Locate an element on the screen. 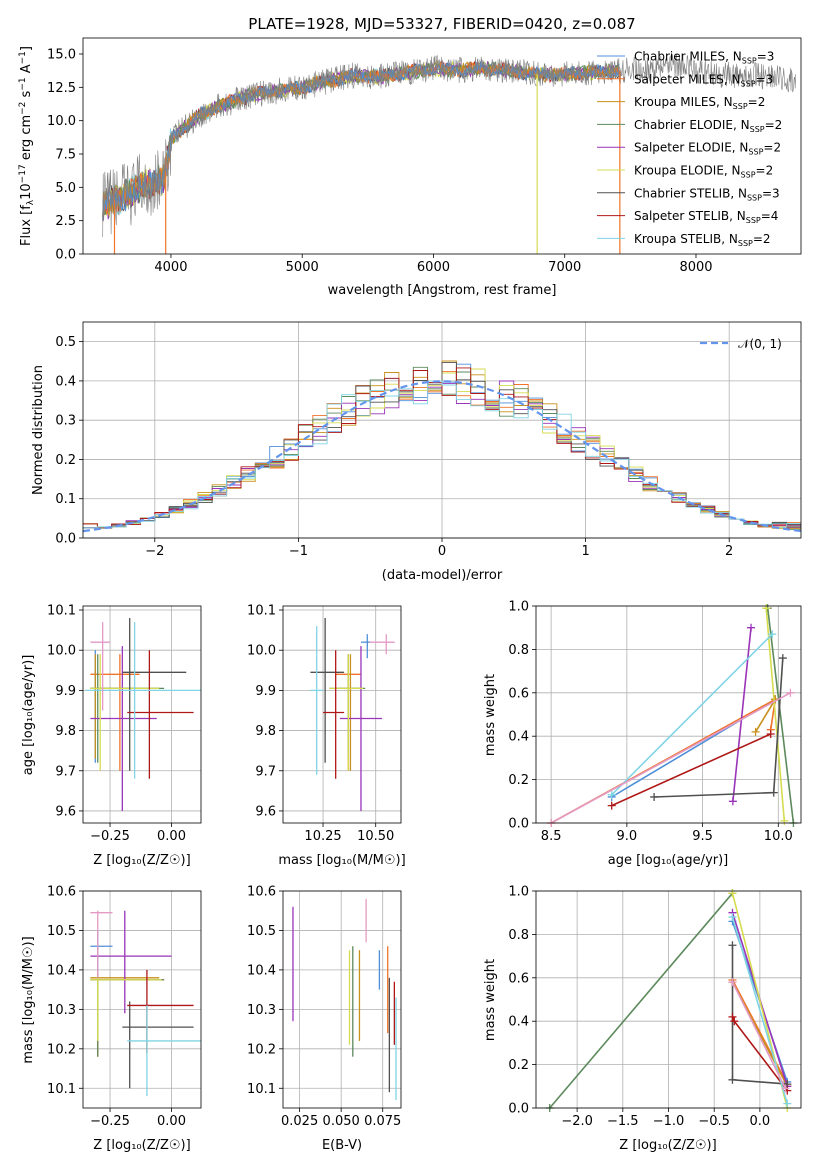 The width and height of the screenshot is (819, 1170). histogram-xlabel: (data-model)/error is located at coordinates (442, 575).